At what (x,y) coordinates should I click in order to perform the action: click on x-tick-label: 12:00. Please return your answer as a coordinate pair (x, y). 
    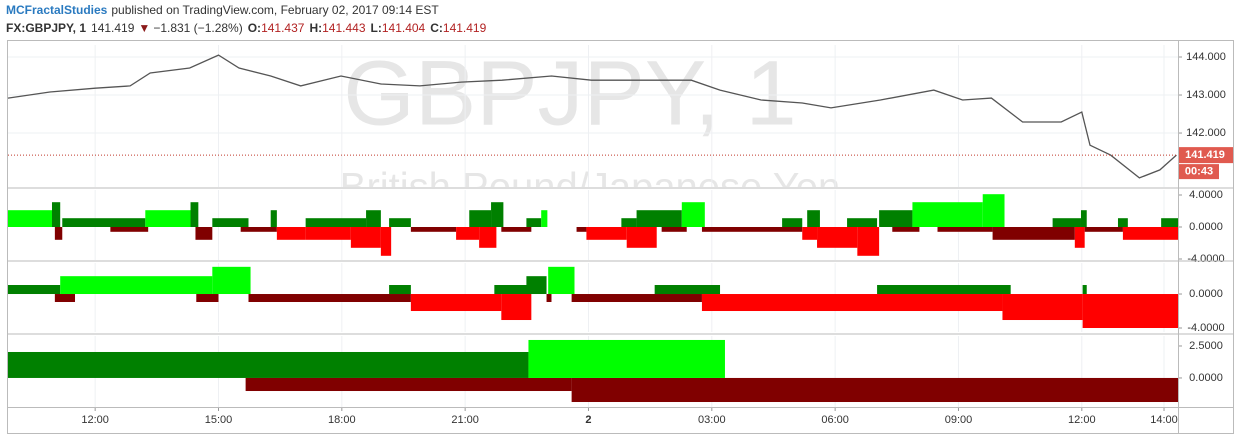
    Looking at the image, I should click on (95, 420).